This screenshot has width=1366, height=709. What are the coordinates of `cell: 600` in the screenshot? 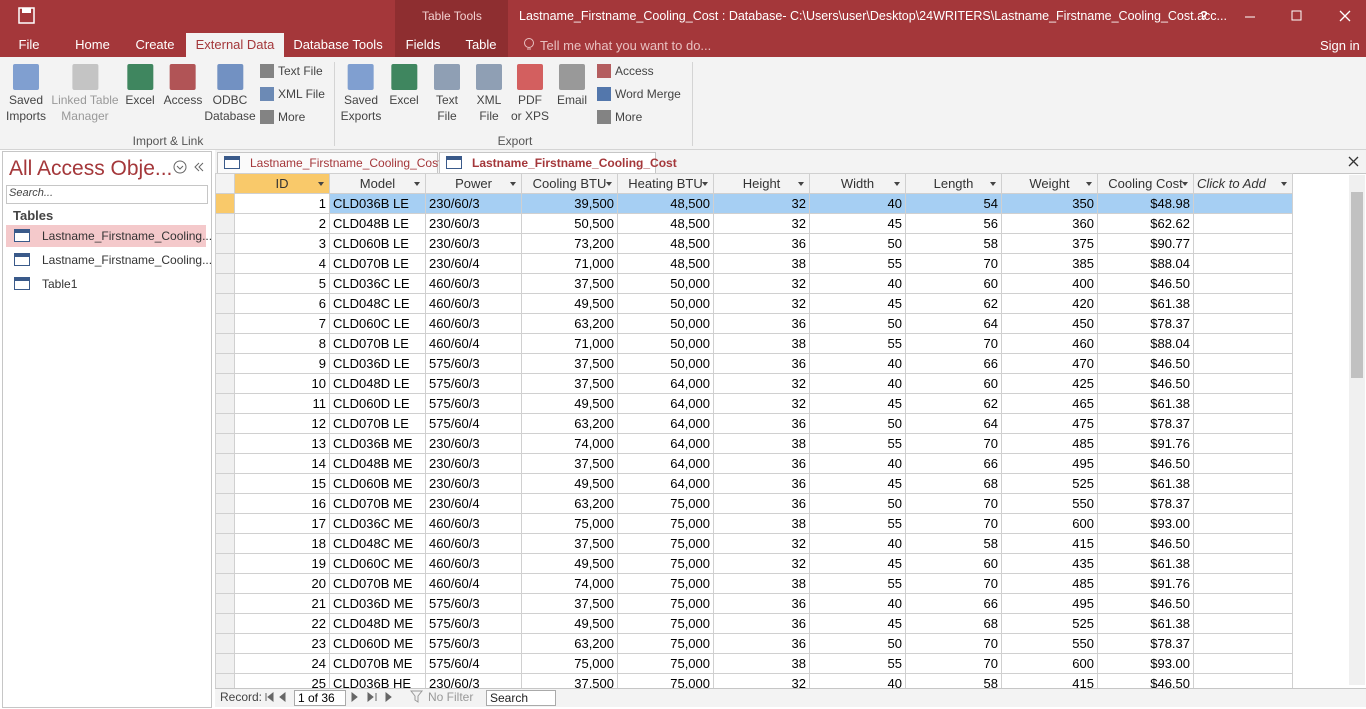 It's located at (1049, 663).